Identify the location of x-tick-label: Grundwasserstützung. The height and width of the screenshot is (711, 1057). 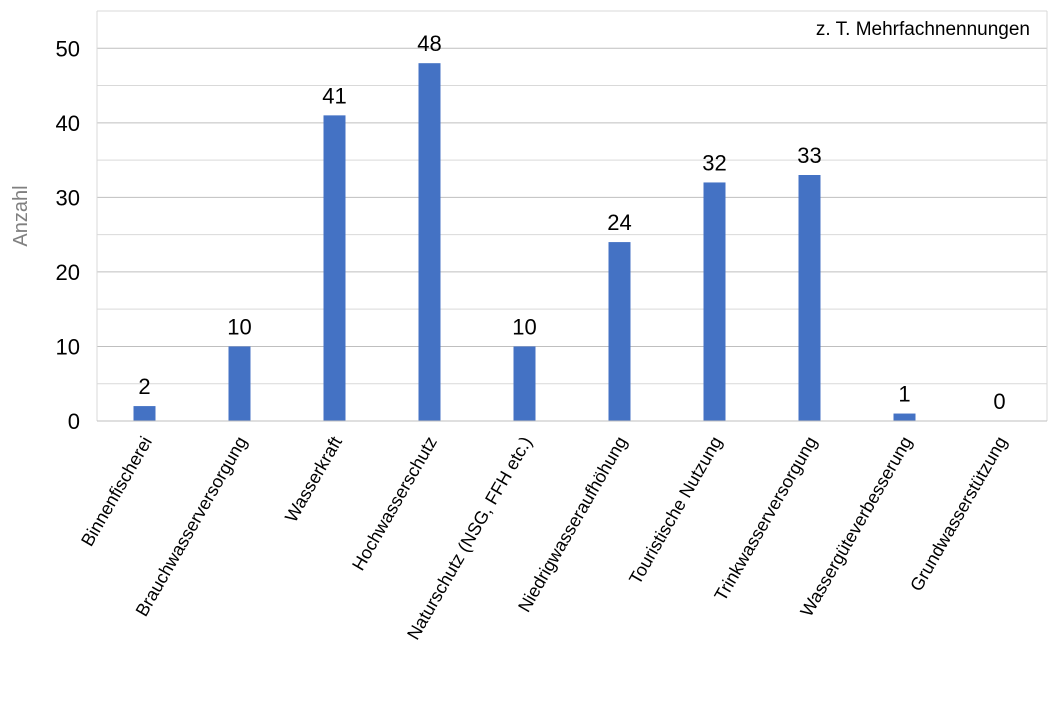
(958, 514).